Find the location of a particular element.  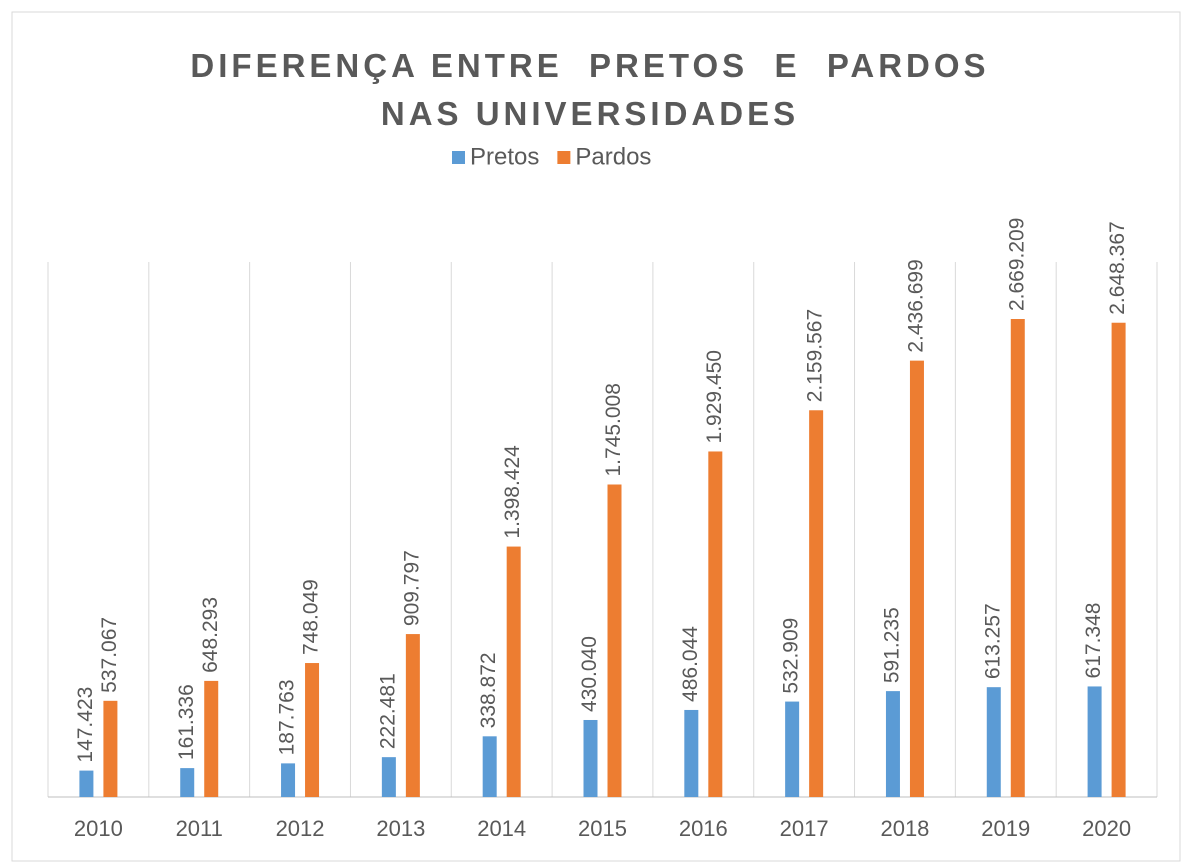

data-label: 617.348 is located at coordinates (1093, 641).